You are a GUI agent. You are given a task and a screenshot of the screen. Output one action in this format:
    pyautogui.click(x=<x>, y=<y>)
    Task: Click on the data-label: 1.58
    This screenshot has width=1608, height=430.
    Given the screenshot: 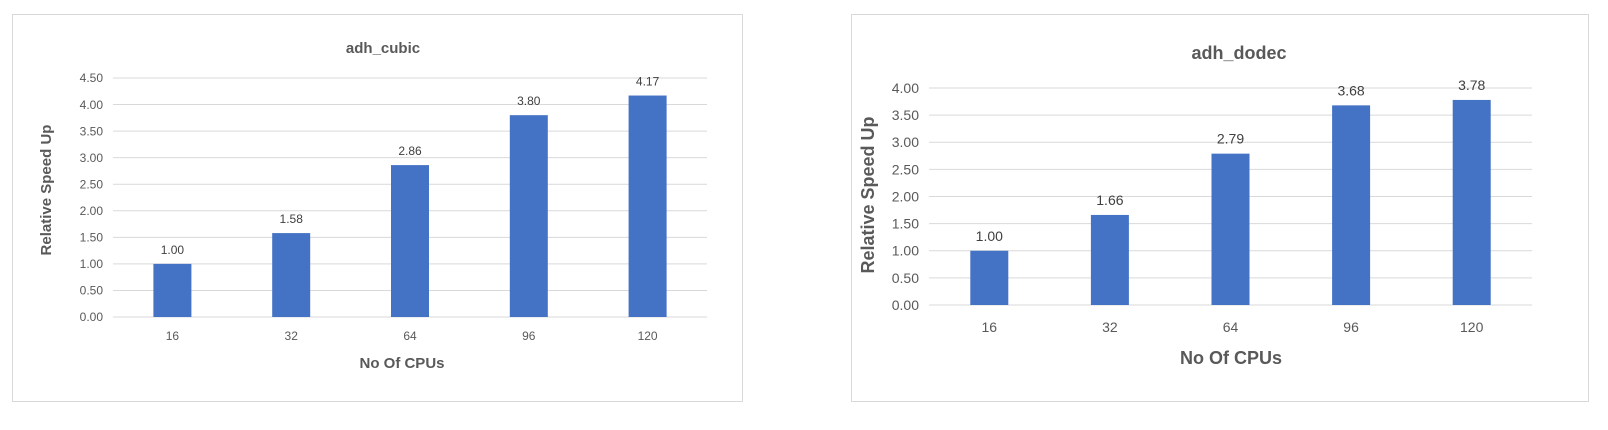 What is the action you would take?
    pyautogui.click(x=292, y=219)
    